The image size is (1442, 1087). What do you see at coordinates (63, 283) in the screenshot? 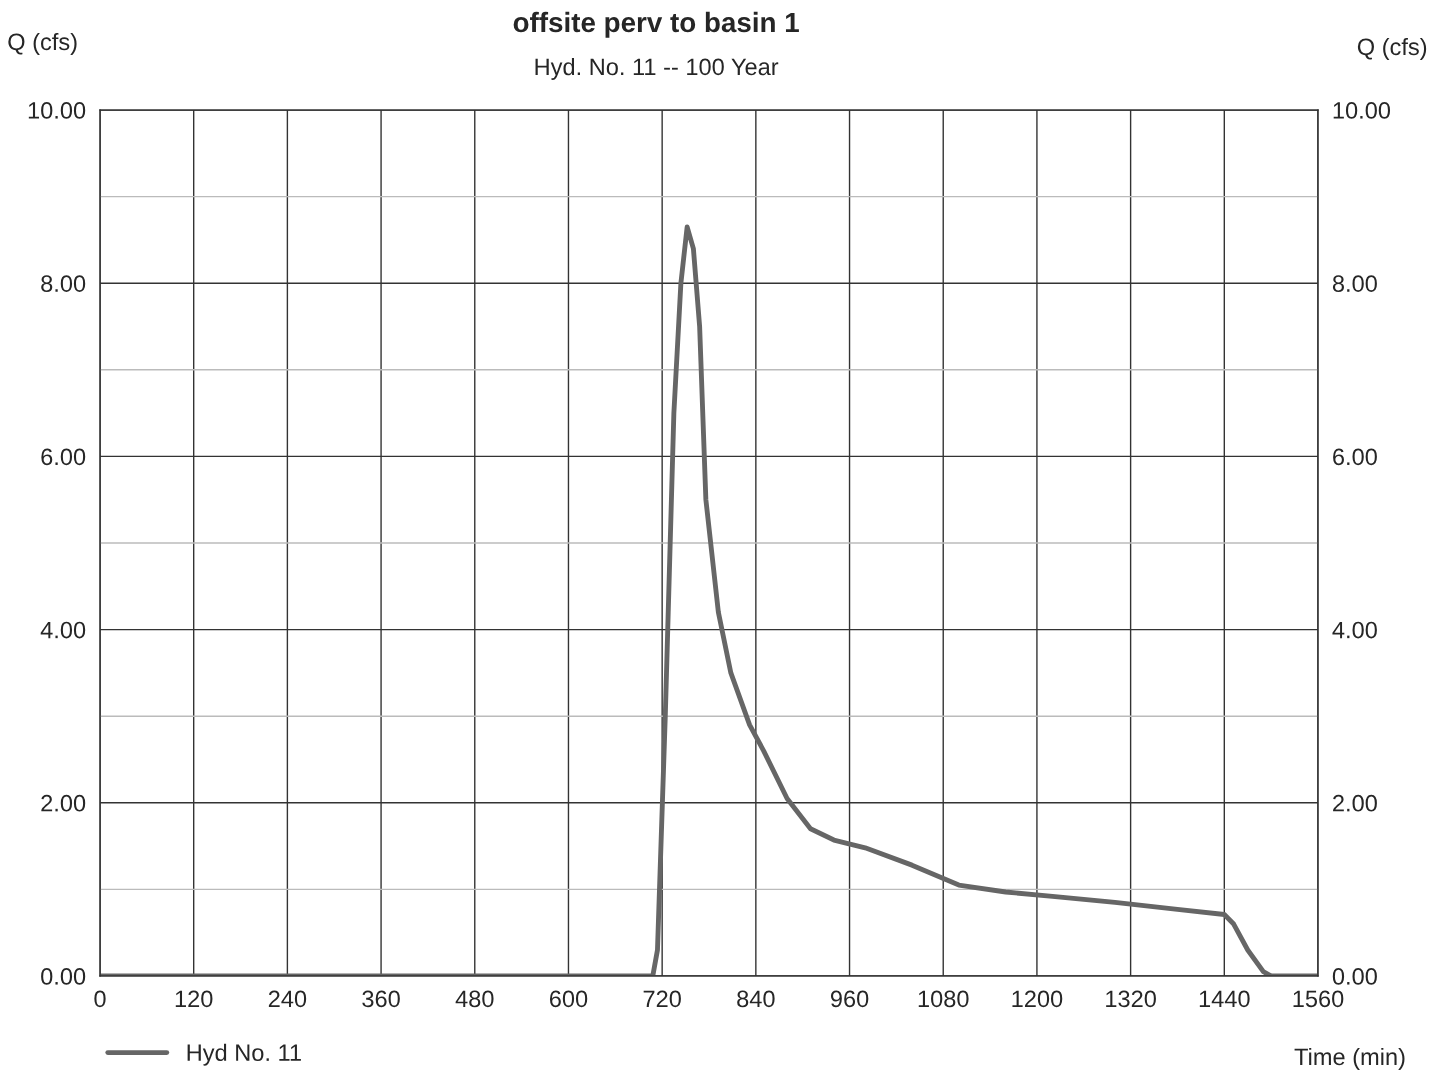
I see `y-tick-label: 8.00` at bounding box center [63, 283].